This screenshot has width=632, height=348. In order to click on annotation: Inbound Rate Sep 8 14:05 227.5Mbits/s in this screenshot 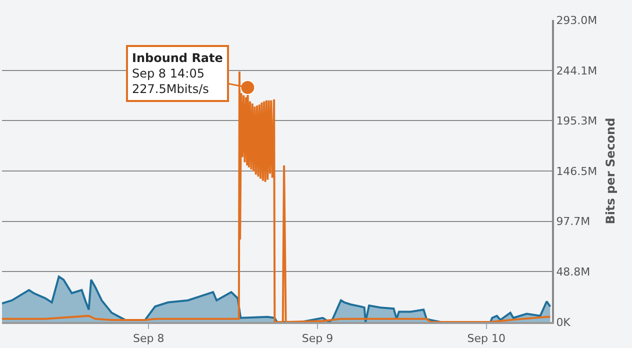, I will do `click(177, 73)`.